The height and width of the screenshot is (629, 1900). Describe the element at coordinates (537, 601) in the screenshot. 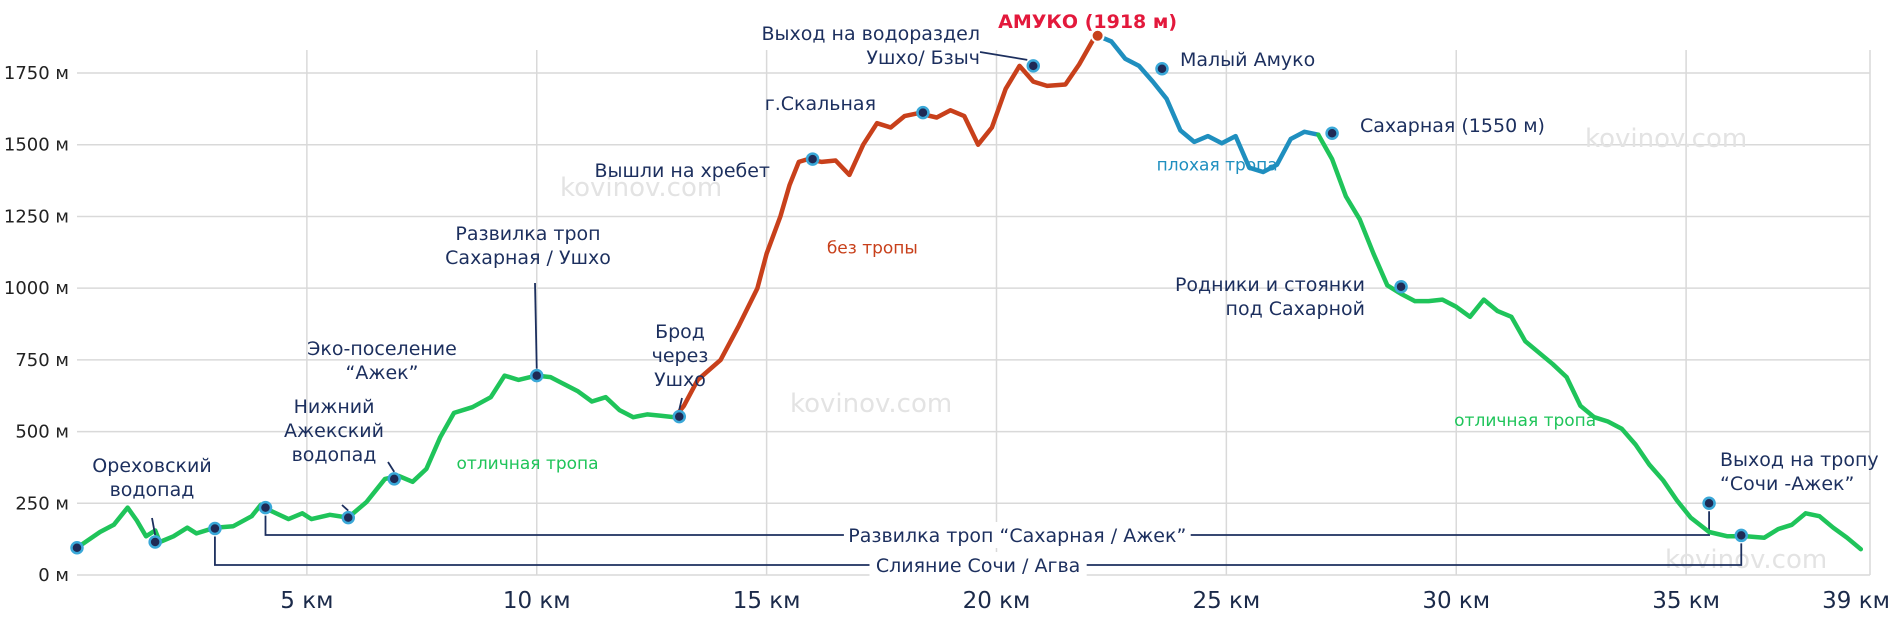

I see `x-tick-label: 10 км` at that location.